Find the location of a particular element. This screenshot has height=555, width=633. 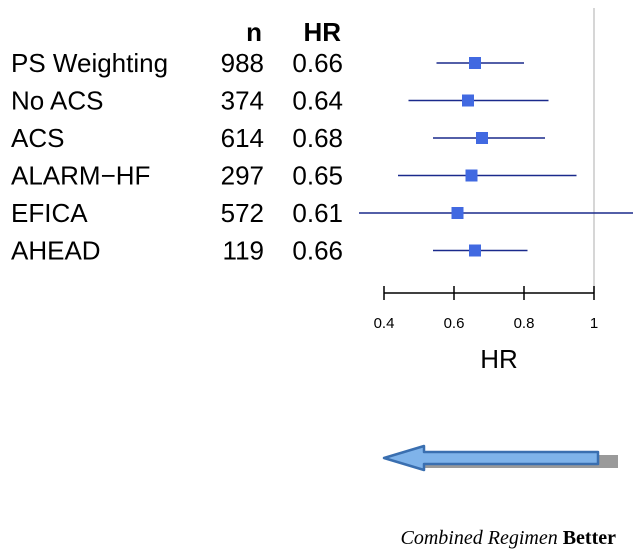

row-n: 119 is located at coordinates (243, 251).